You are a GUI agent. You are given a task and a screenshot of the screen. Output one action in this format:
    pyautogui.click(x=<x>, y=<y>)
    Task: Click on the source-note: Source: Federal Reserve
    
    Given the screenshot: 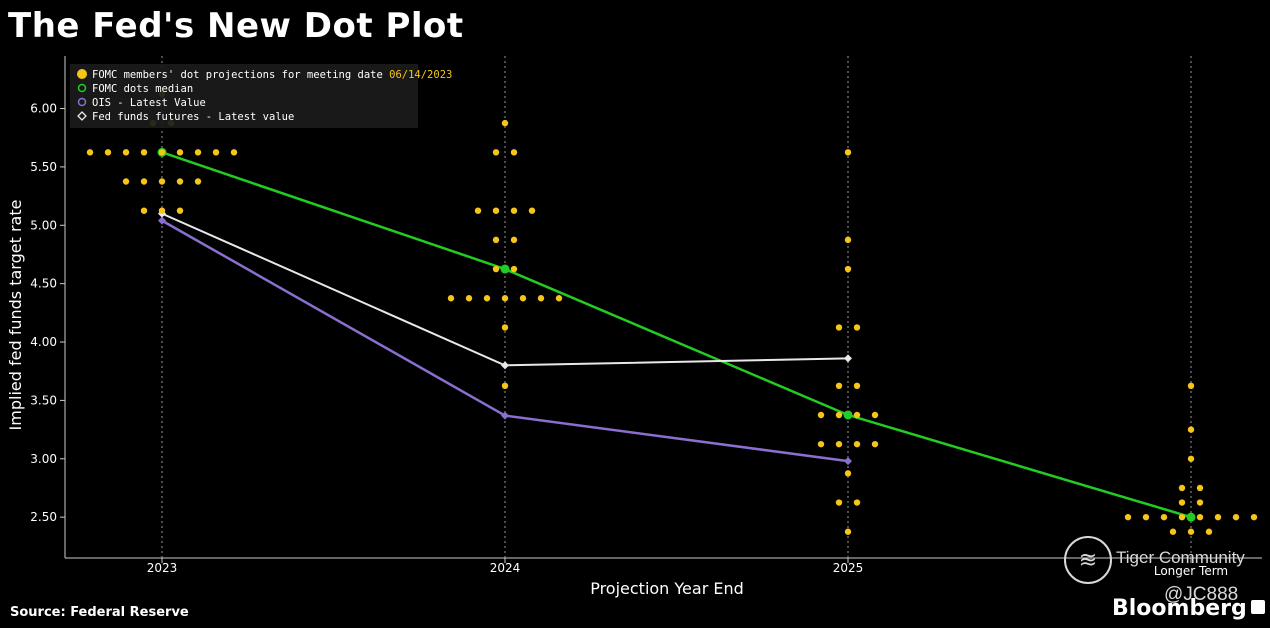 What is the action you would take?
    pyautogui.click(x=99, y=612)
    